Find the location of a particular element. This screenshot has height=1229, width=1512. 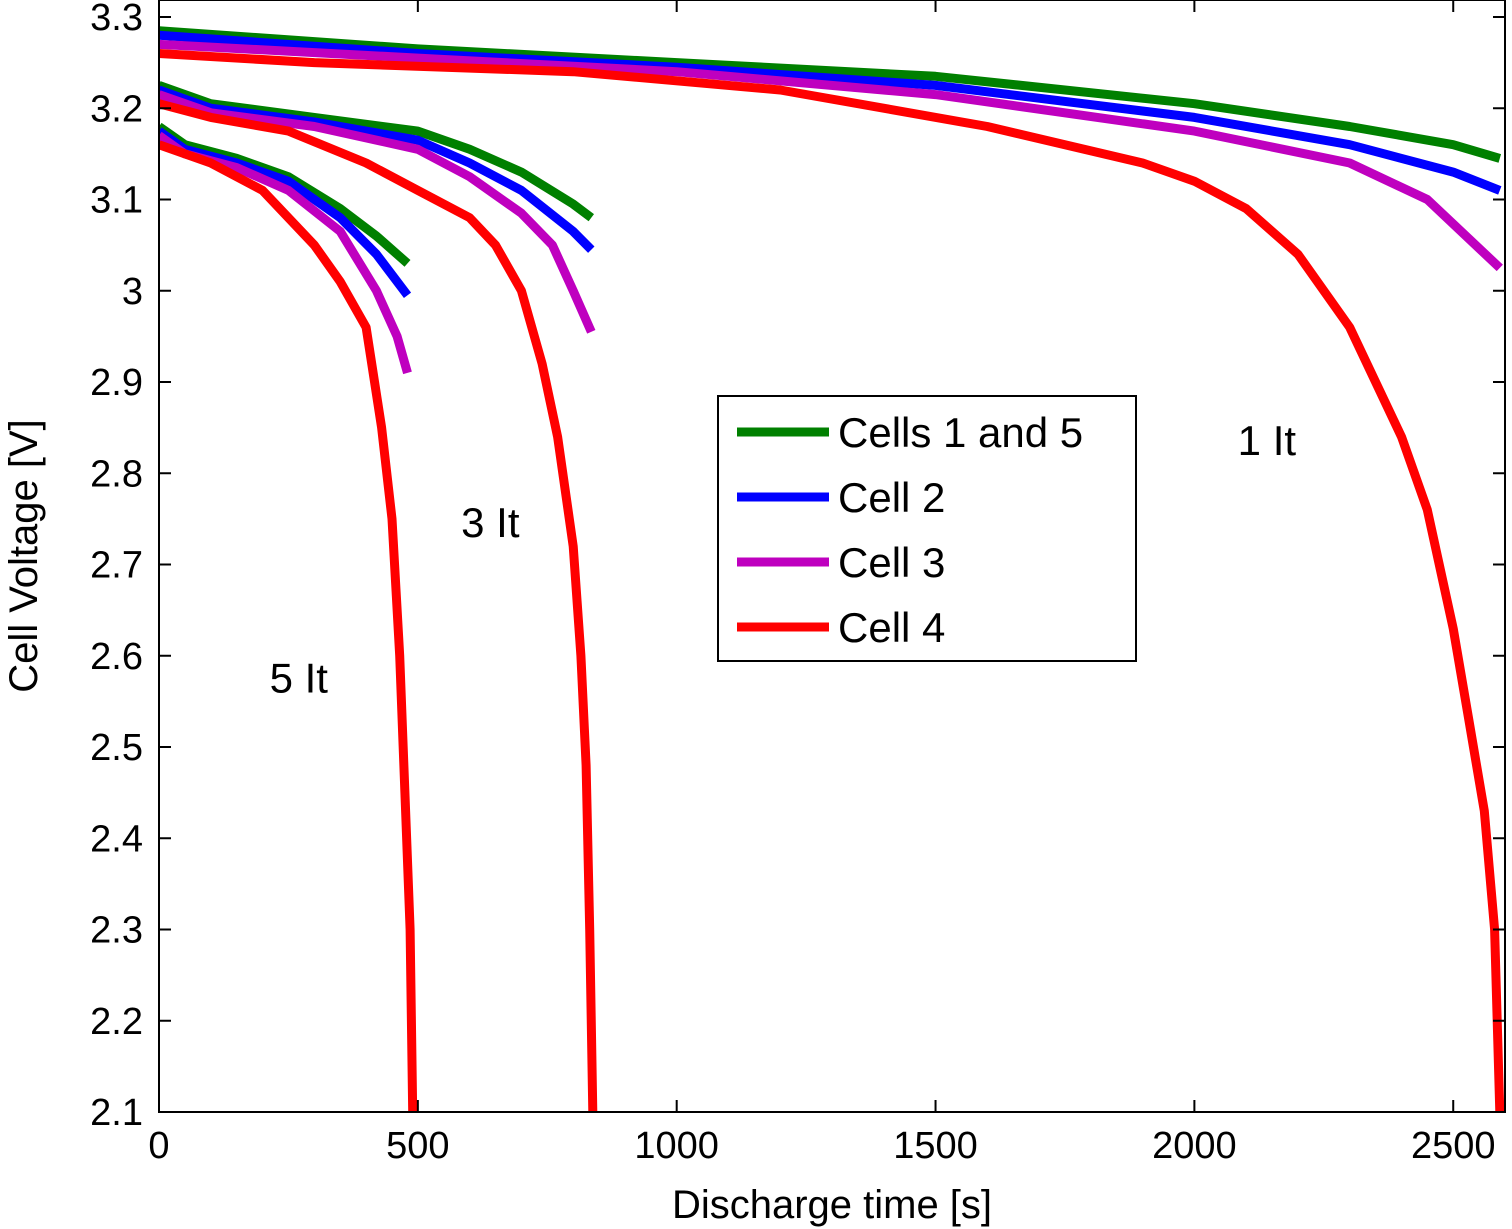

y-tick-label: 2.9 is located at coordinates (116, 383).